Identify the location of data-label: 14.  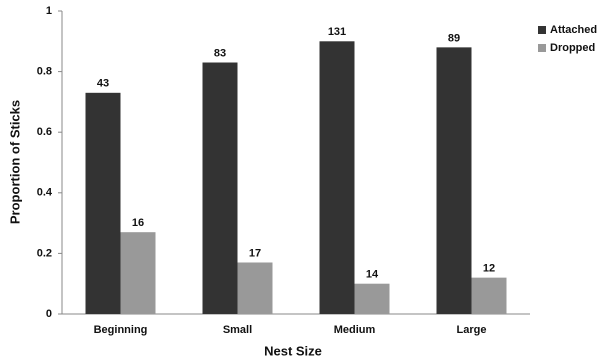
(372, 275).